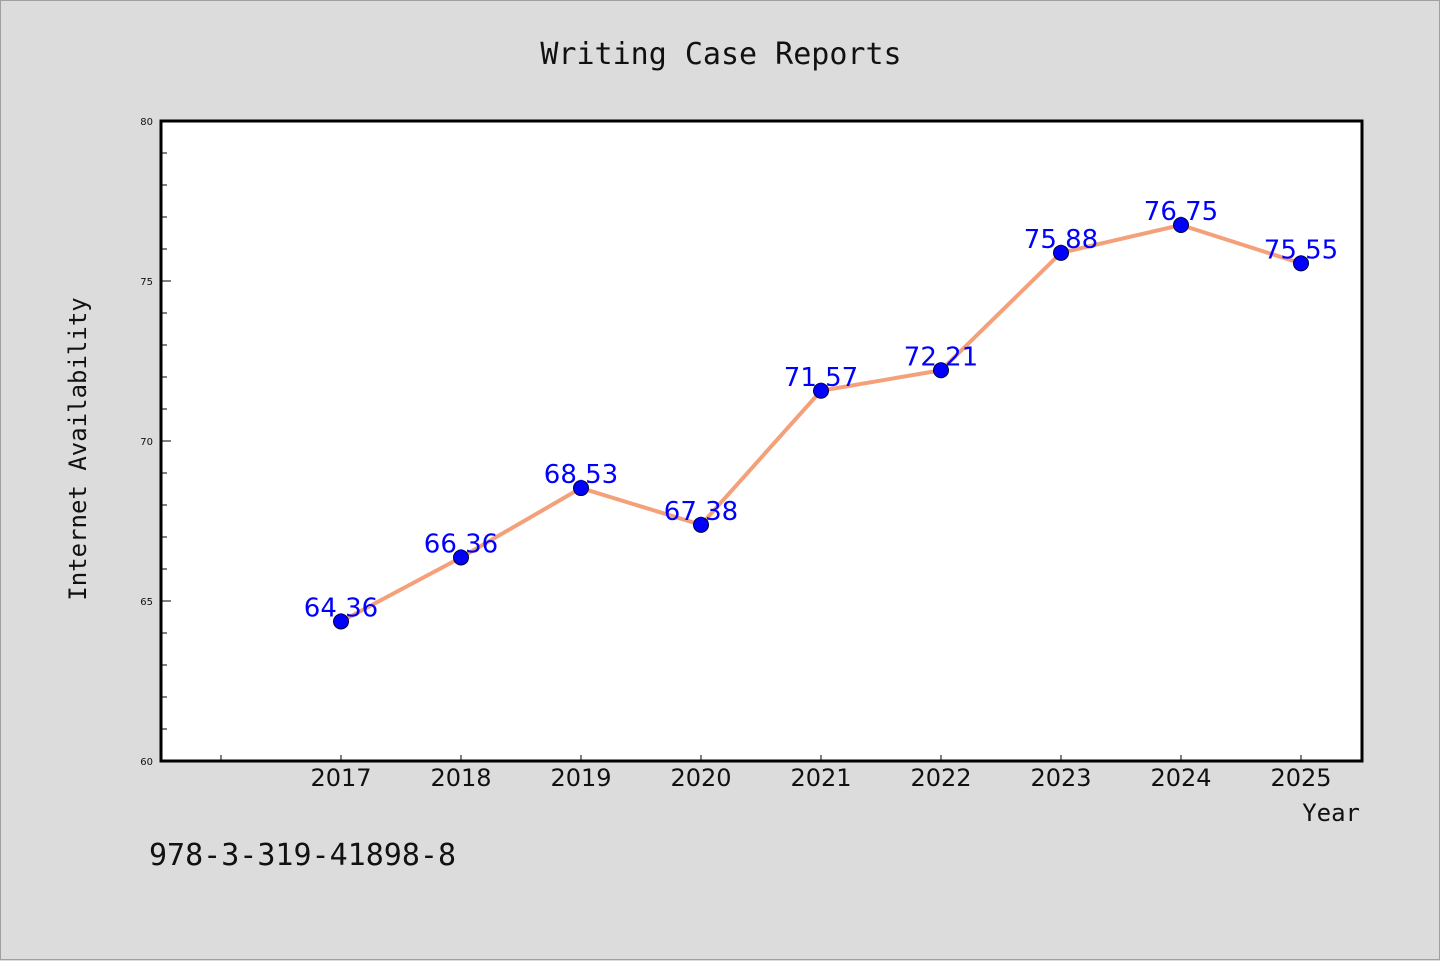 This screenshot has width=1440, height=961. Describe the element at coordinates (720, 54) in the screenshot. I see `chart-title: Writing Case Reports` at that location.